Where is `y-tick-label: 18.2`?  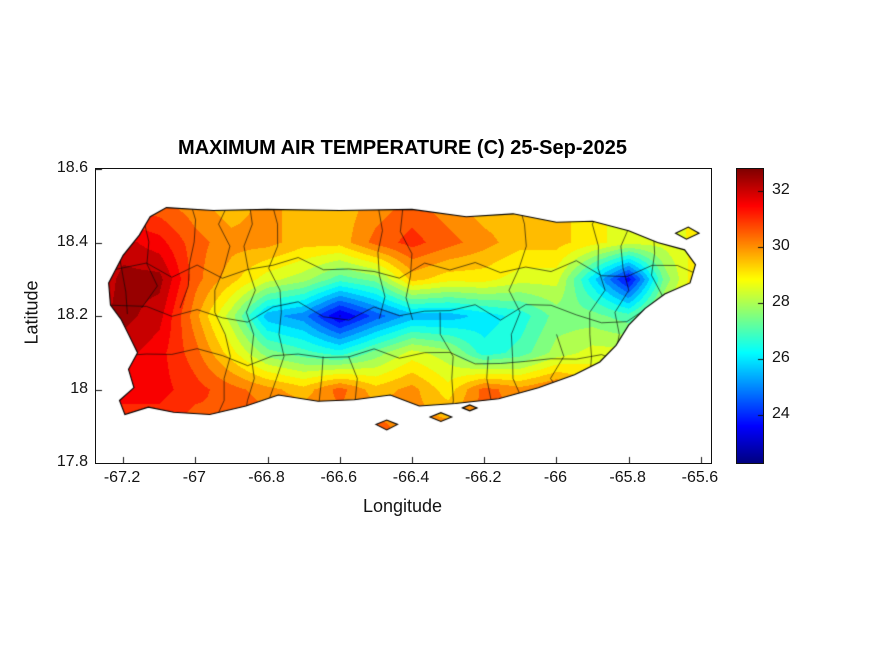
y-tick-label: 18.2 is located at coordinates (72, 314).